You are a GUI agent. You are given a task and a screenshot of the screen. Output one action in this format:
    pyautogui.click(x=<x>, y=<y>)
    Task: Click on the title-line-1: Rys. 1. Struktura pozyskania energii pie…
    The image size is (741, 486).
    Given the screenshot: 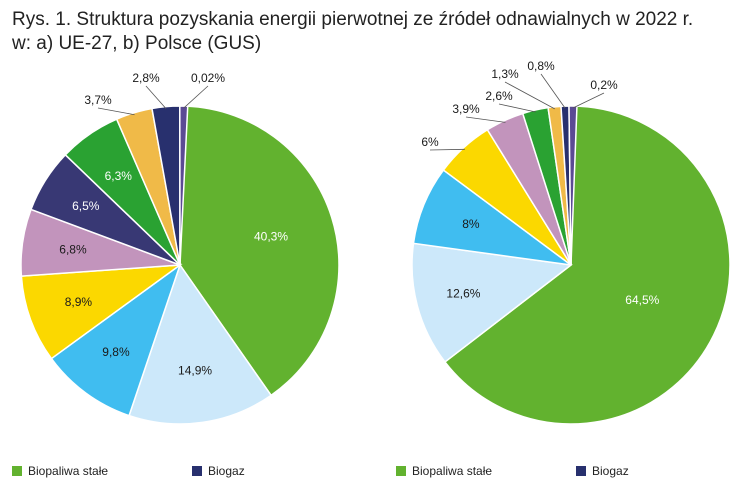 What is the action you would take?
    pyautogui.click(x=353, y=19)
    